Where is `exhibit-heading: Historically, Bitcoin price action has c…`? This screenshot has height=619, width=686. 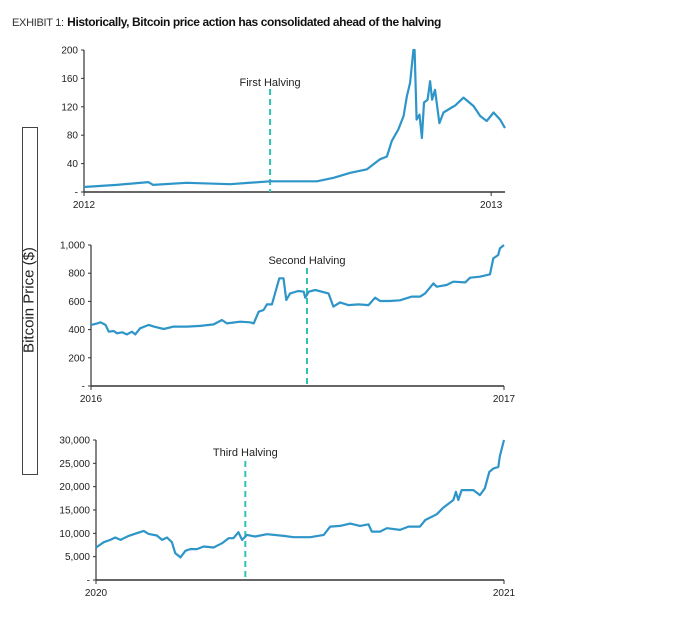
exhibit-heading: Historically, Bitcoin price action has c… is located at coordinates (254, 22).